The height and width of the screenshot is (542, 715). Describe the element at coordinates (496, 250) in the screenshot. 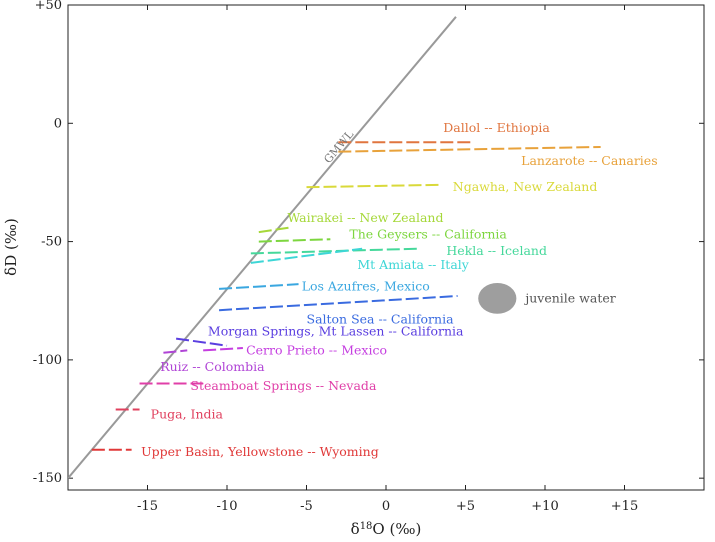

I see `series-label: Hekla -- Iceland` at that location.